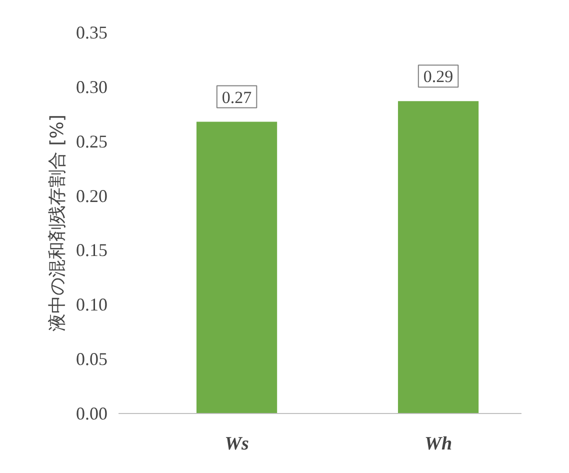 Image resolution: width=569 pixels, height=473 pixels. Describe the element at coordinates (92, 141) in the screenshot. I see `y-tick-label: 0.25` at that location.